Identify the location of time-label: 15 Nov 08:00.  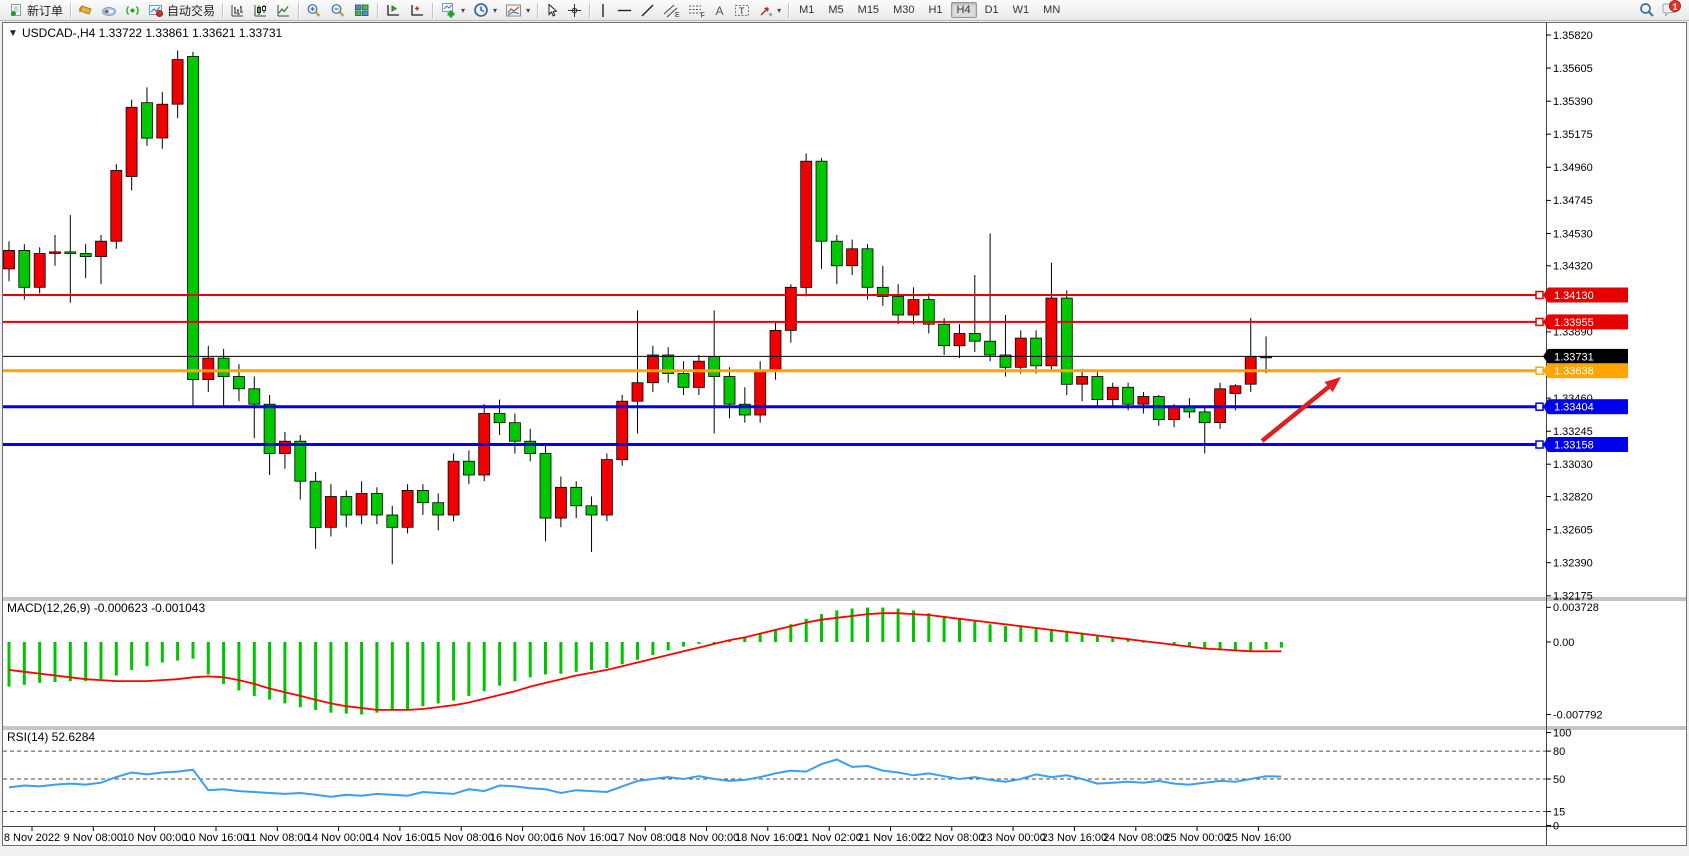
(460, 838).